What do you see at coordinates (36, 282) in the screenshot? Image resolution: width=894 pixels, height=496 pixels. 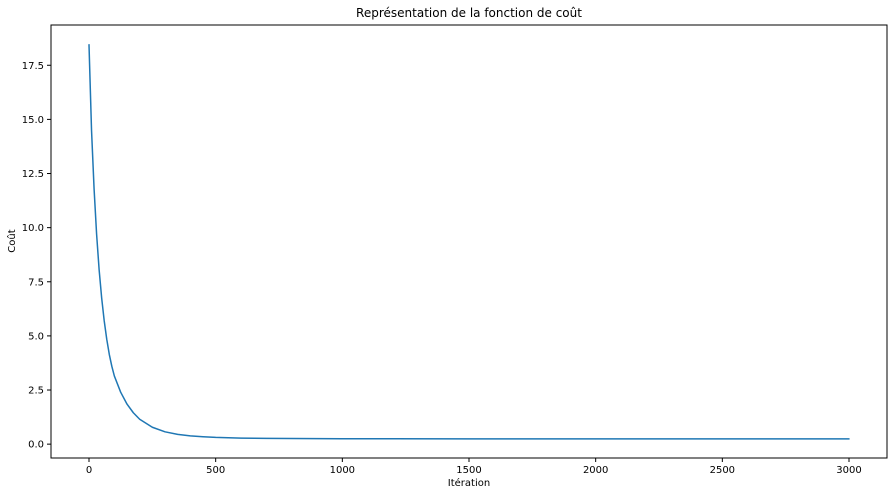 I see `y-tick-label: 7.5` at bounding box center [36, 282].